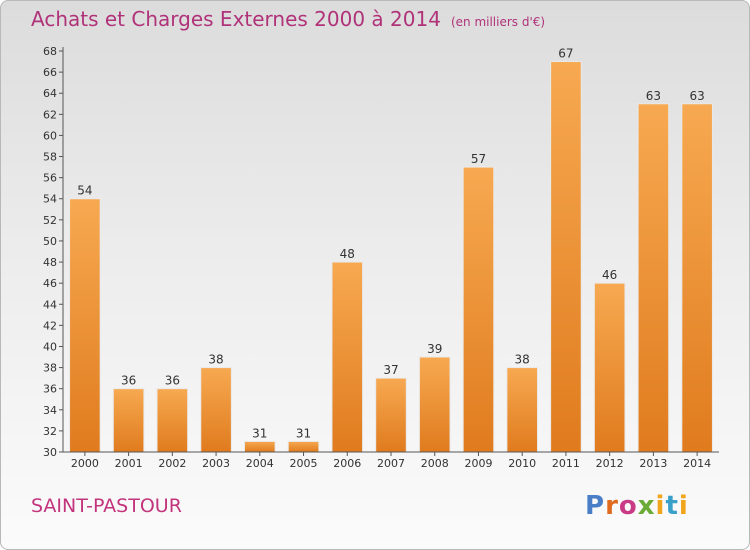 The image size is (750, 550). Describe the element at coordinates (50, 114) in the screenshot. I see `y-tick-label: 62` at that location.